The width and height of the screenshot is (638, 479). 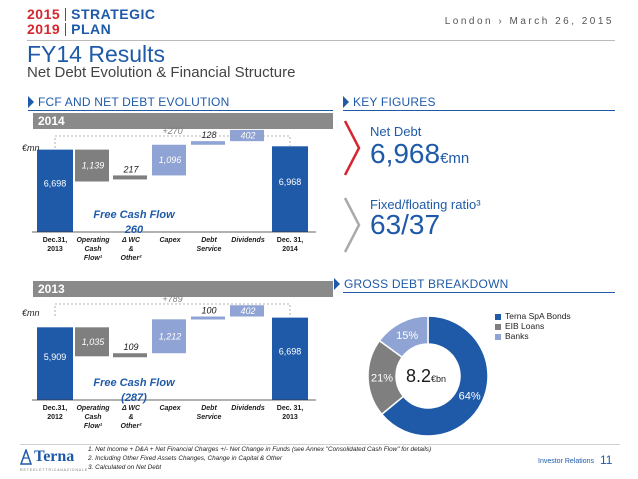 I want to click on legend-item-bonds: Terna SpA Bonds, so click(x=533, y=316).